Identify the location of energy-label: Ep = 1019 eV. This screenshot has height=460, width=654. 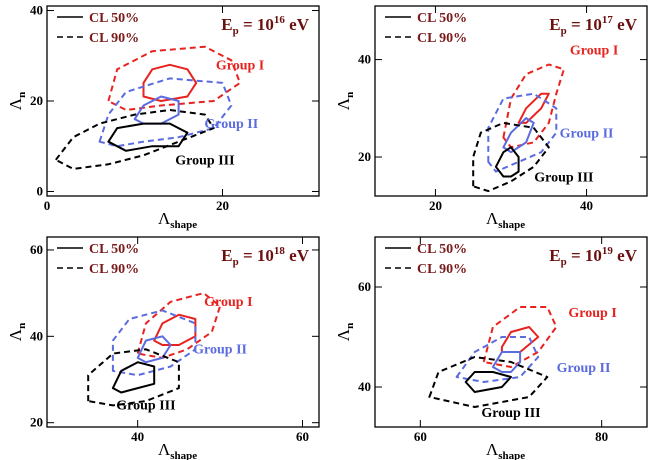
(593, 256).